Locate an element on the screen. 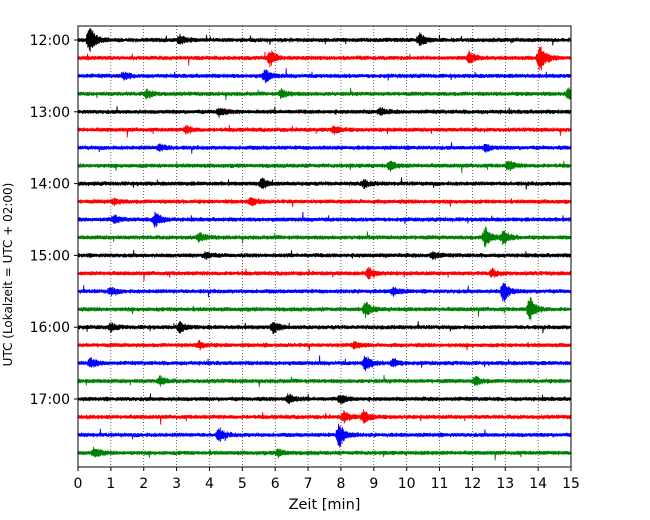 The height and width of the screenshot is (520, 650). y-tick-label: 14:00 is located at coordinates (50, 185).